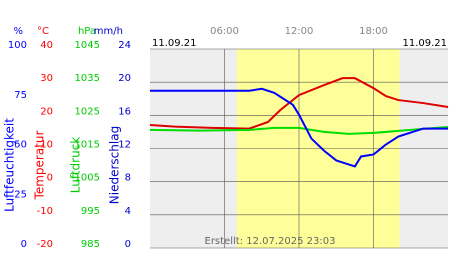  I want to click on y-tick-label: -20, so click(45, 244).